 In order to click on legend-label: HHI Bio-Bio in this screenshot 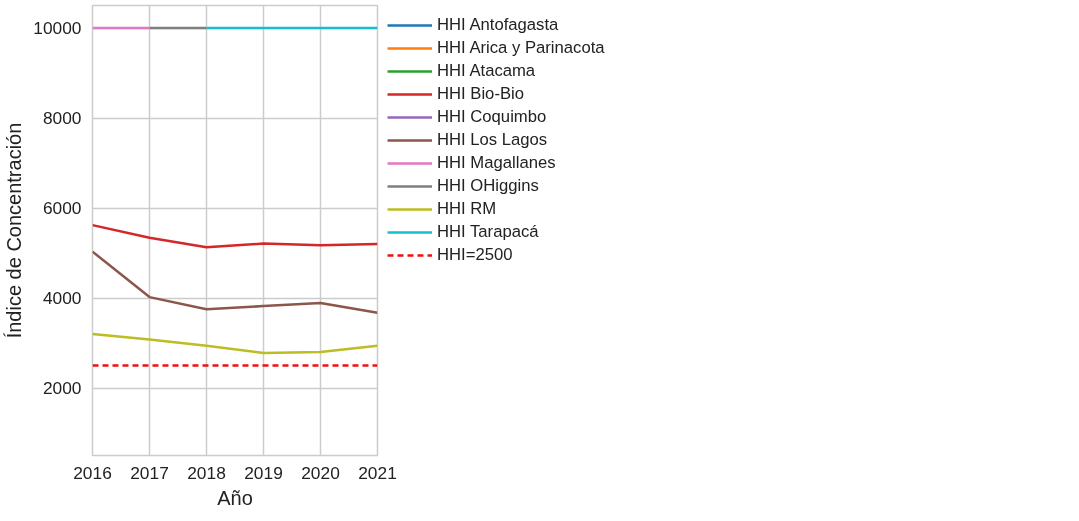, I will do `click(481, 94)`.